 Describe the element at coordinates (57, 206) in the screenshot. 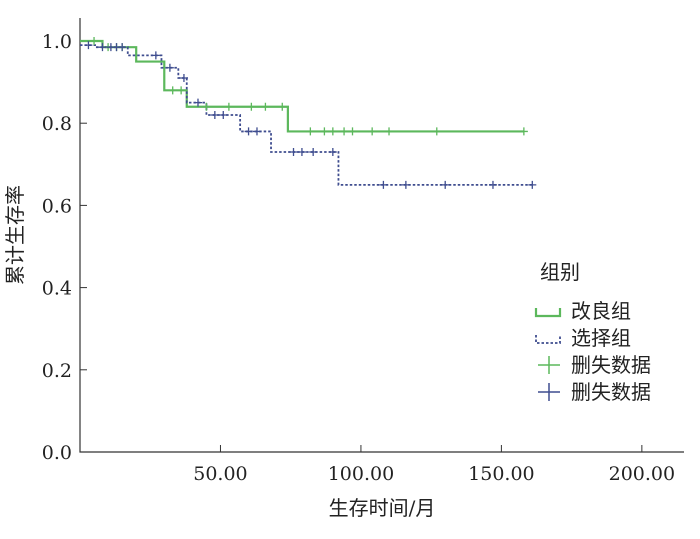

I see `y-tick-label: 0.6` at that location.